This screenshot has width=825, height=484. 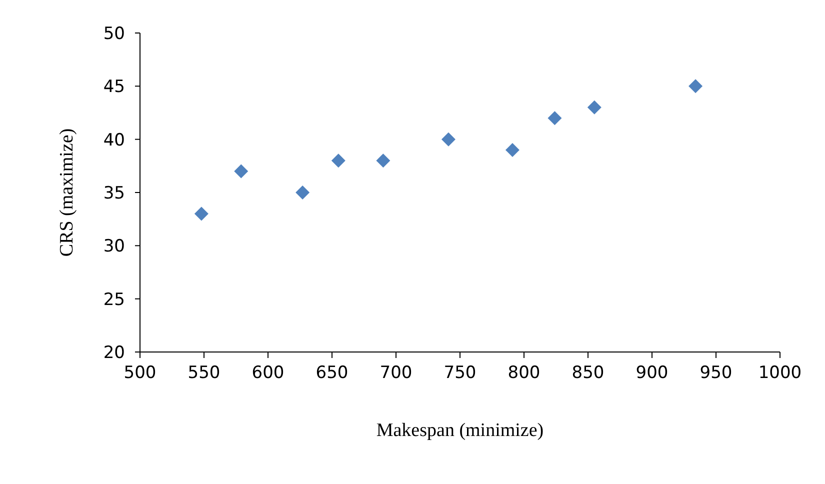 What do you see at coordinates (114, 353) in the screenshot?
I see `y-tick-label: 20` at bounding box center [114, 353].